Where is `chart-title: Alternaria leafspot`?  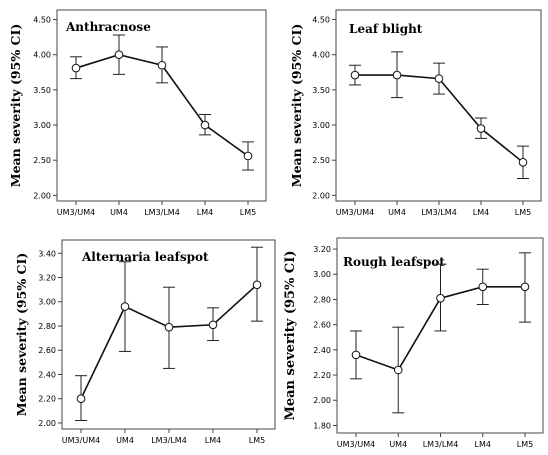
chart-title: Alternaria leafspot is located at coordinates (145, 257).